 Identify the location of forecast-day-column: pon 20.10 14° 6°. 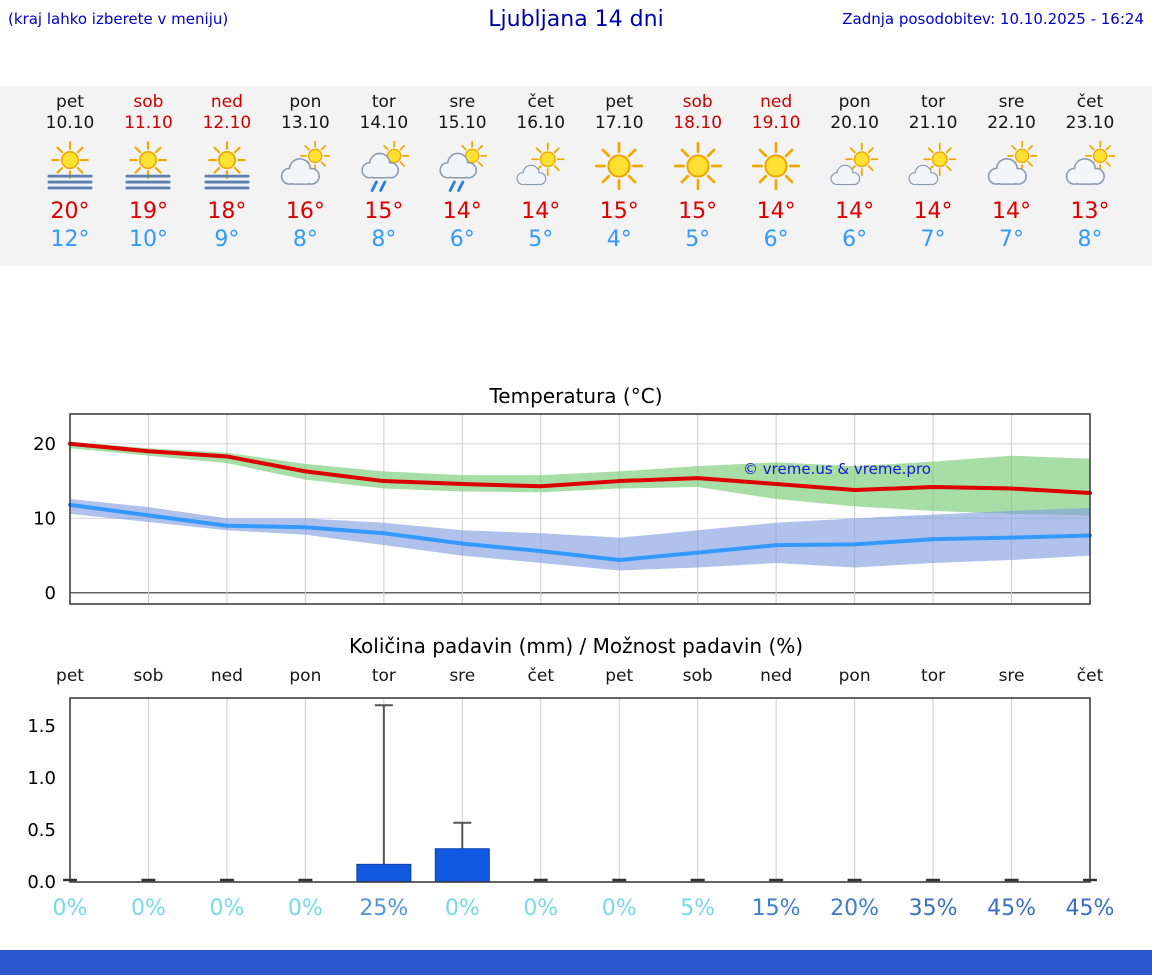
(855, 169).